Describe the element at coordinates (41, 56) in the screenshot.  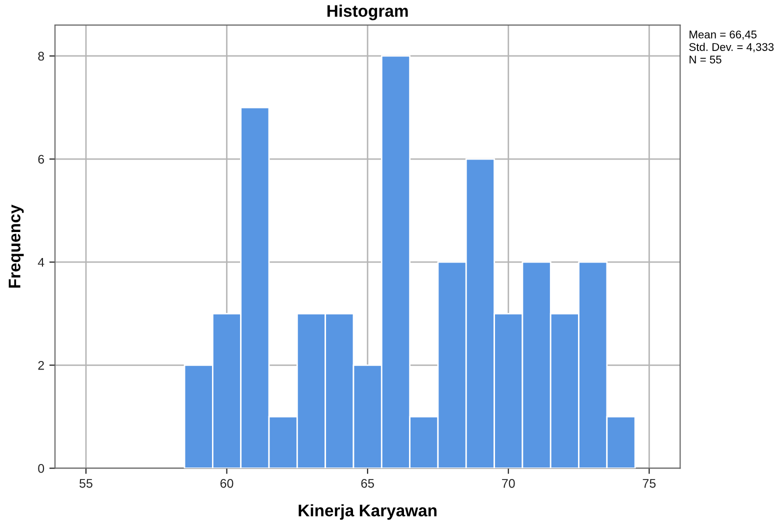
I see `y-tick-label: 8` at that location.